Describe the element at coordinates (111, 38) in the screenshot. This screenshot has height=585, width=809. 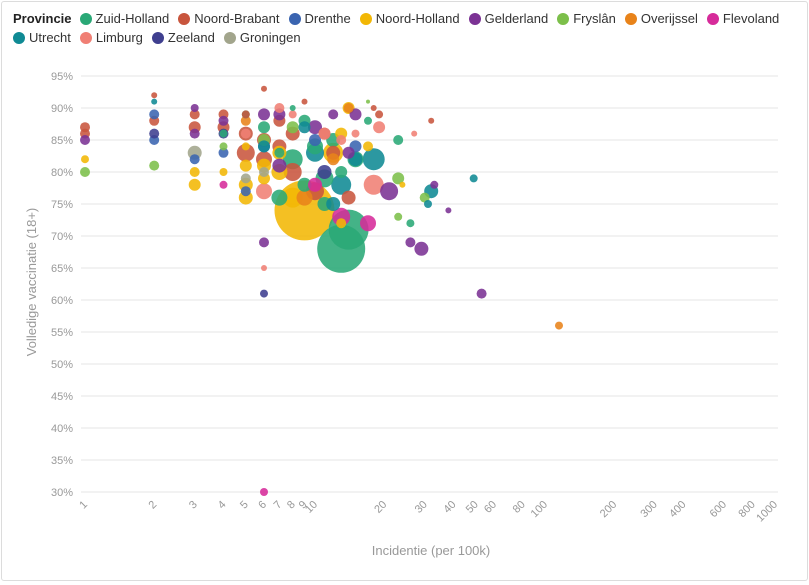
I see `legend-item: Limburg` at that location.